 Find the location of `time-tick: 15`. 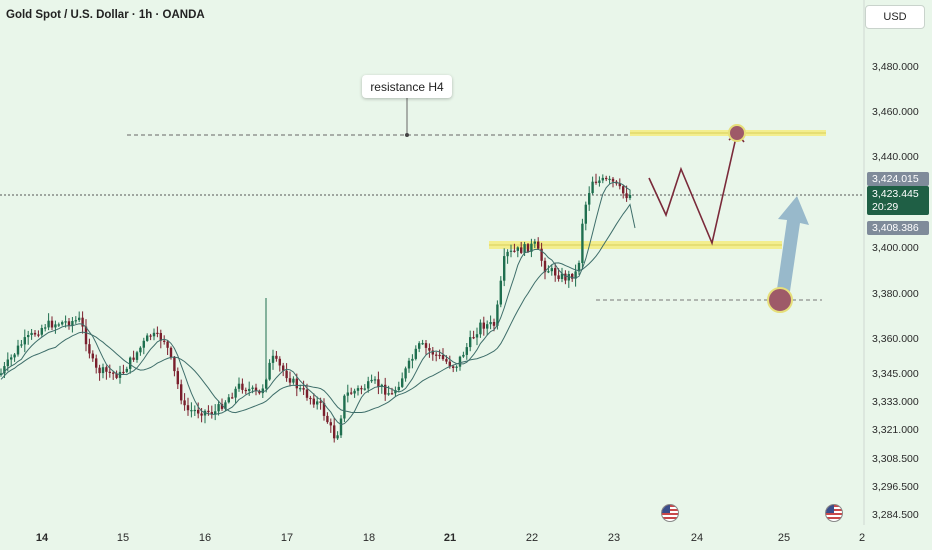

time-tick: 15 is located at coordinates (123, 538).